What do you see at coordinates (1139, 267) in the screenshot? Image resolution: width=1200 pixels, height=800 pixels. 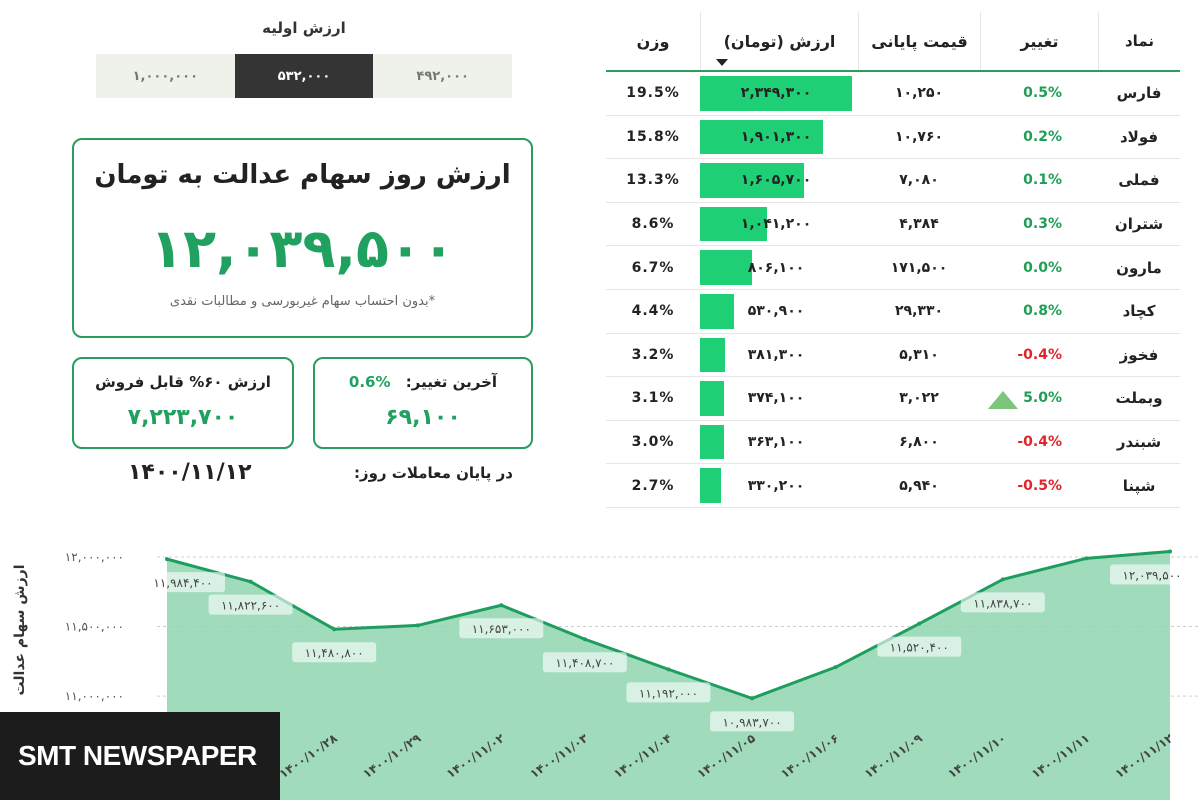 I see `symbol-cell: مارون` at bounding box center [1139, 267].